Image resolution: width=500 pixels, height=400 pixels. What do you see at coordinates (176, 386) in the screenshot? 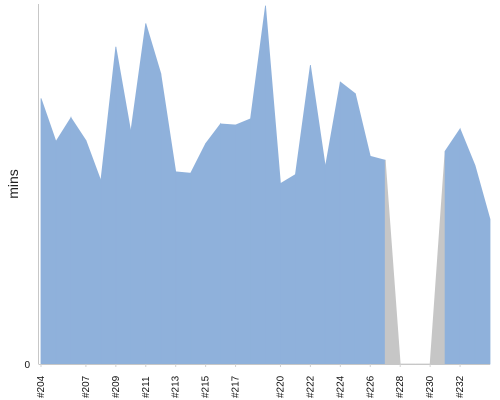
I see `x-tick-label: #213` at bounding box center [176, 386].